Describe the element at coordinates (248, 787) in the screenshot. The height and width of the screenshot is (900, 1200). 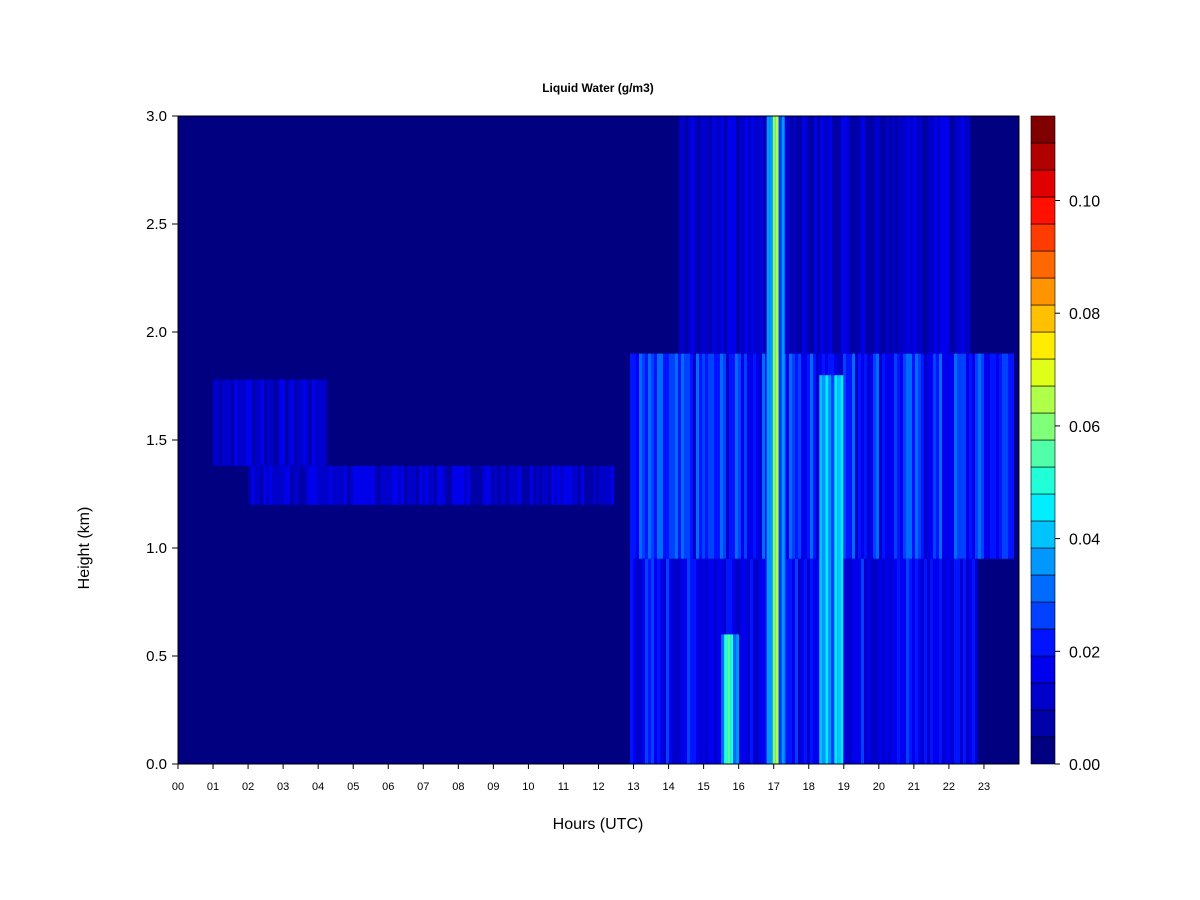
I see `x-tick-label: 02` at that location.